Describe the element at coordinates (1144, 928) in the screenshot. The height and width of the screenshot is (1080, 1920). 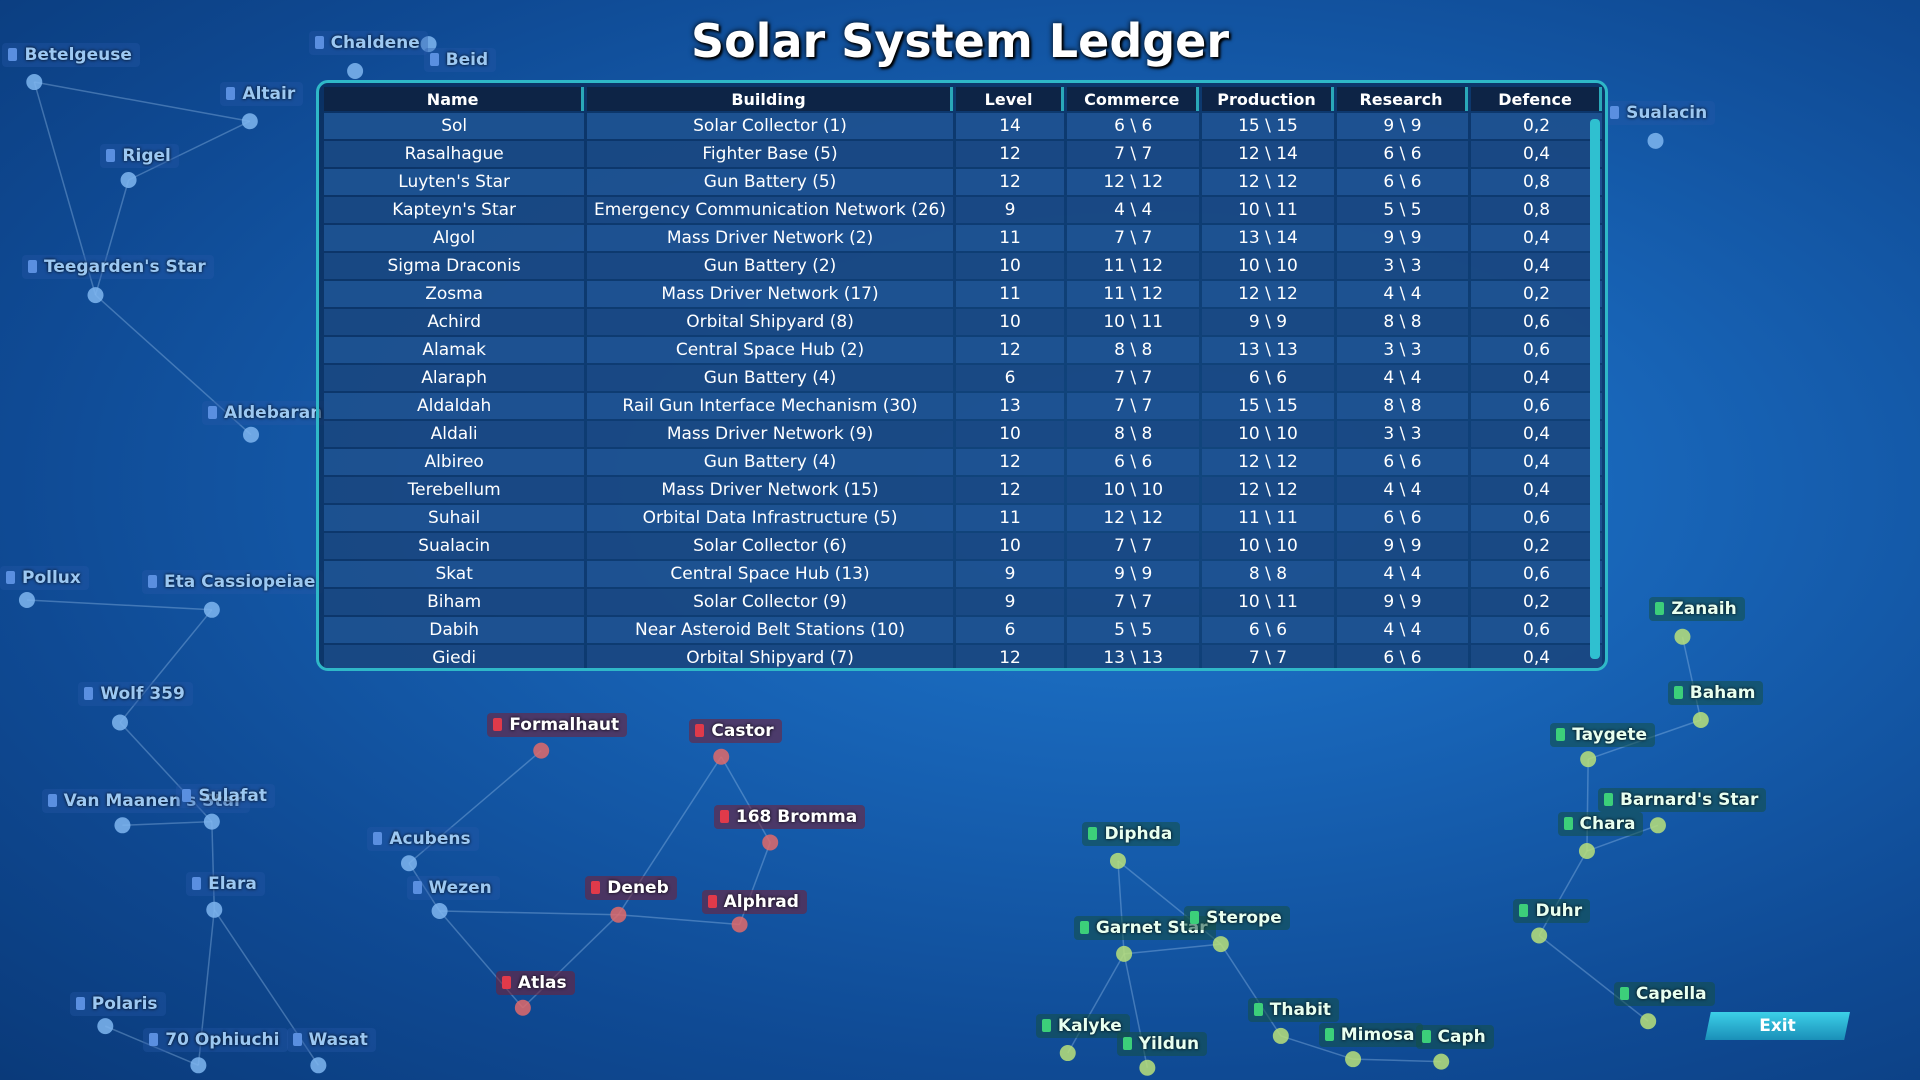
I see `star-label: Garnet Star` at that location.